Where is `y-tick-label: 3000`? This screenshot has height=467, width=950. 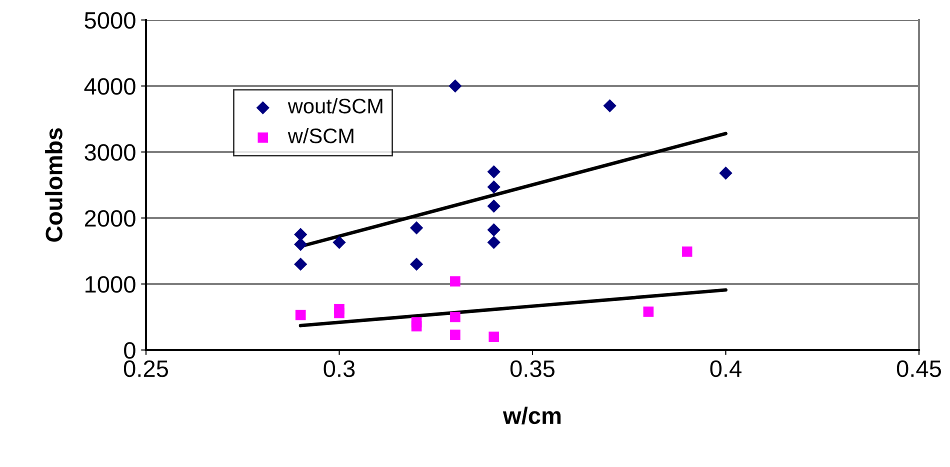 y-tick-label: 3000 is located at coordinates (110, 152).